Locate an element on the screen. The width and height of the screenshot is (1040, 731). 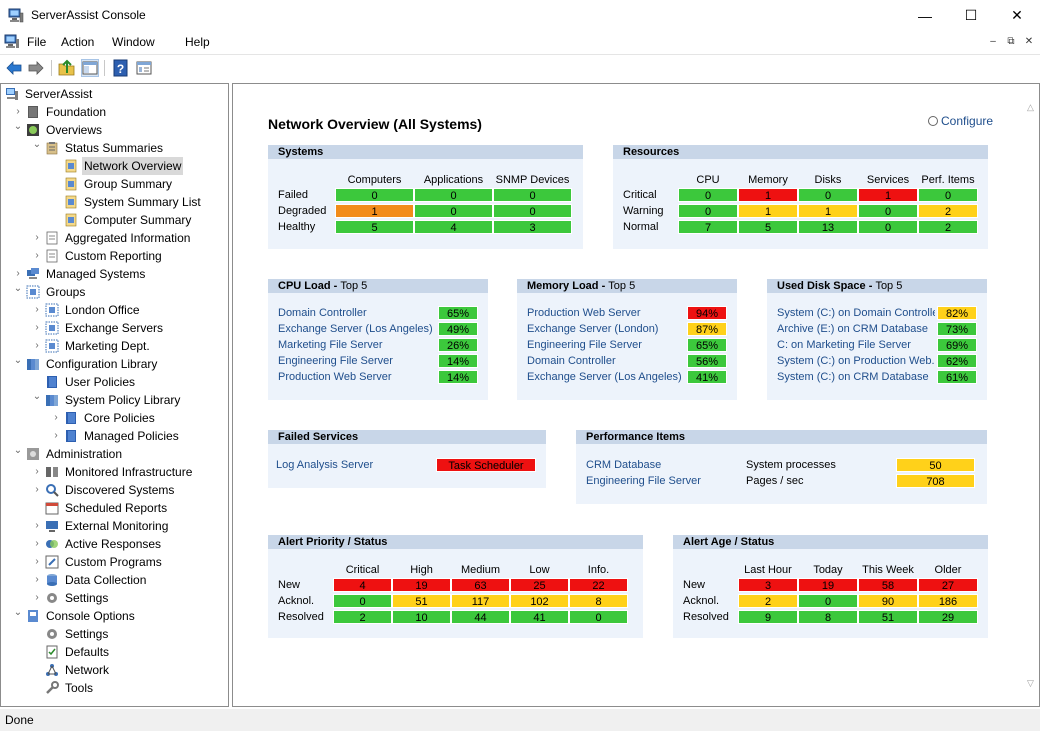
maximize-button: ☐ is located at coordinates (971, 15).